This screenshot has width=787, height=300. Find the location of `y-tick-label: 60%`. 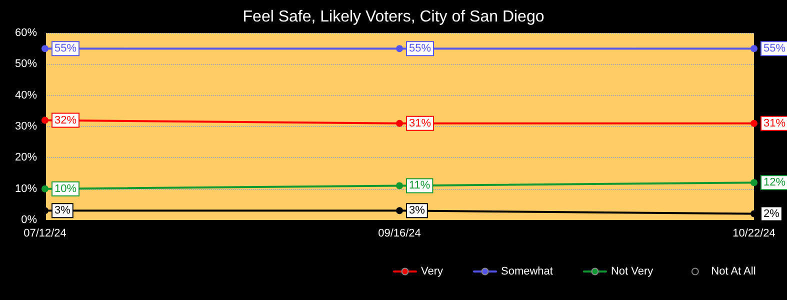

y-tick-label: 60% is located at coordinates (26, 33).